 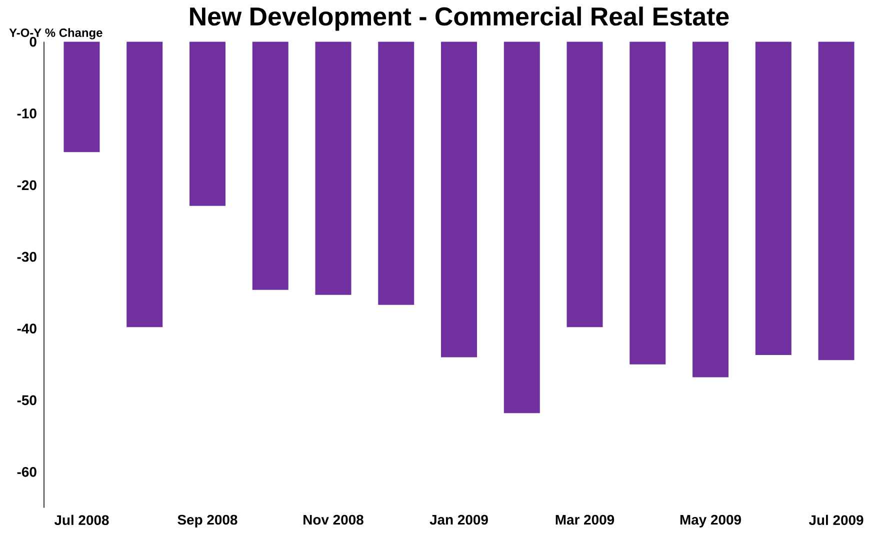 I want to click on x-tick-label: Mar 2009, so click(x=585, y=519).